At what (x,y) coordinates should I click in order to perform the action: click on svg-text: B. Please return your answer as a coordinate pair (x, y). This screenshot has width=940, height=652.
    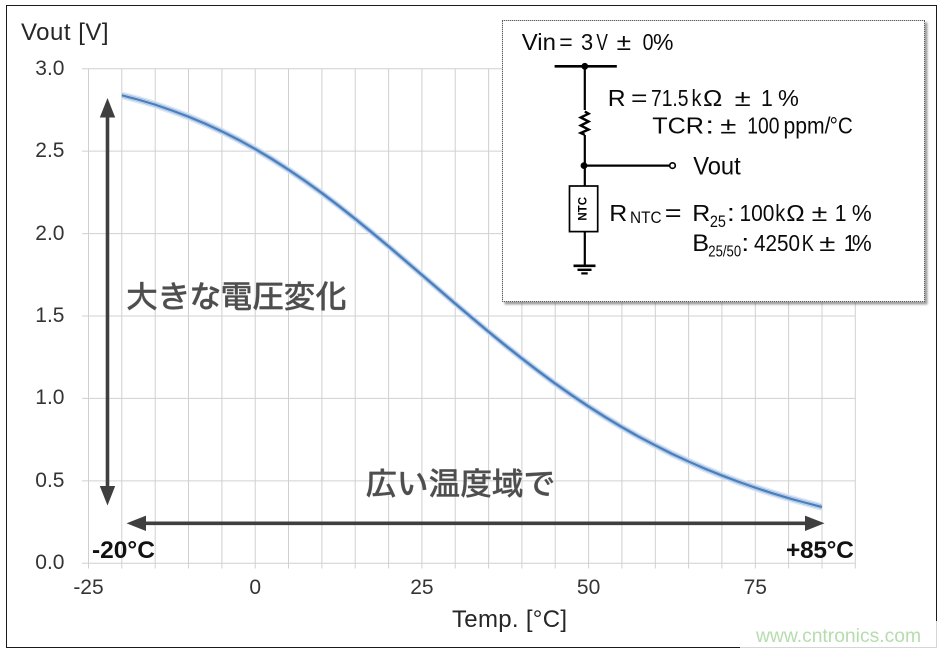
    Looking at the image, I should click on (700, 244).